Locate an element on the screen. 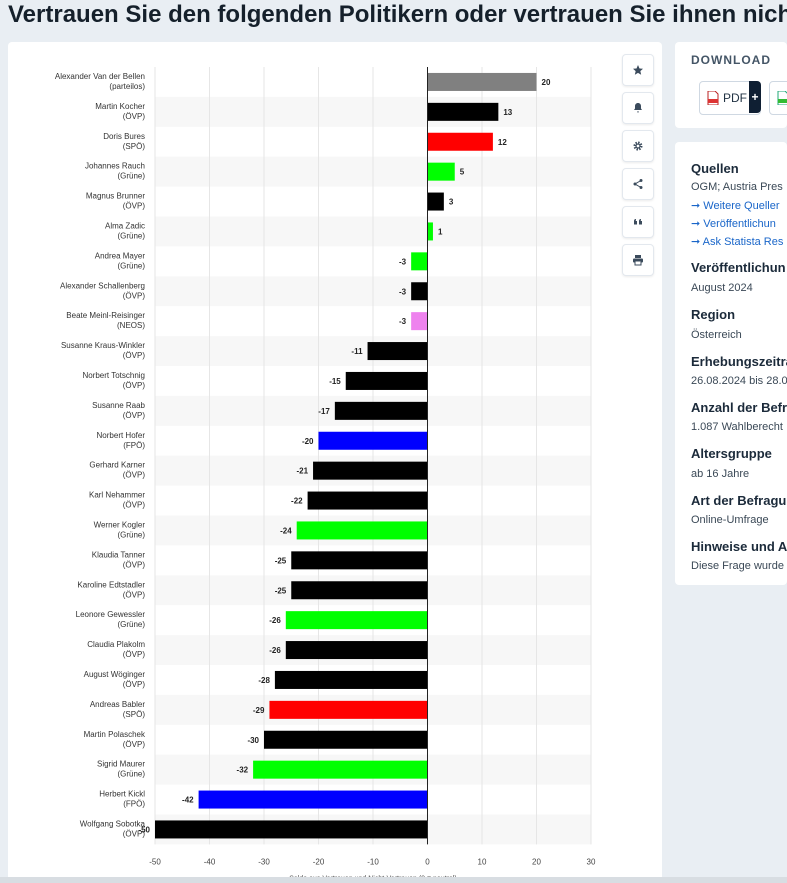 This screenshot has width=787, height=883. x-tick-label: -40 is located at coordinates (210, 861).